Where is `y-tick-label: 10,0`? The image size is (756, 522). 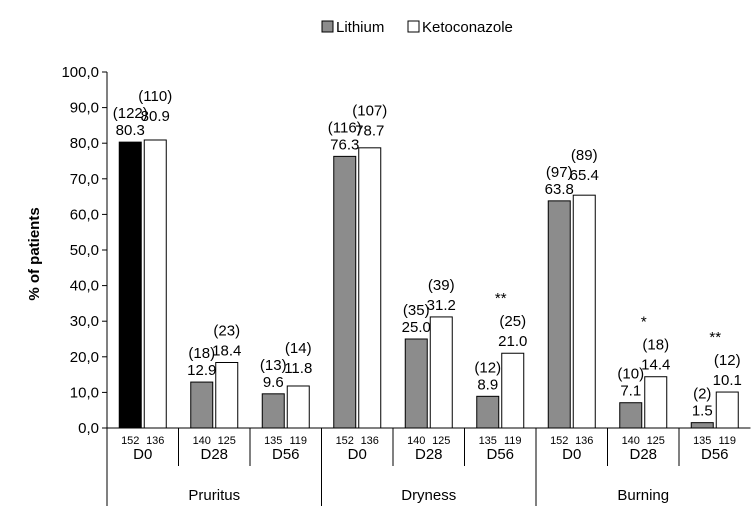 y-tick-label: 10,0 is located at coordinates (84, 392).